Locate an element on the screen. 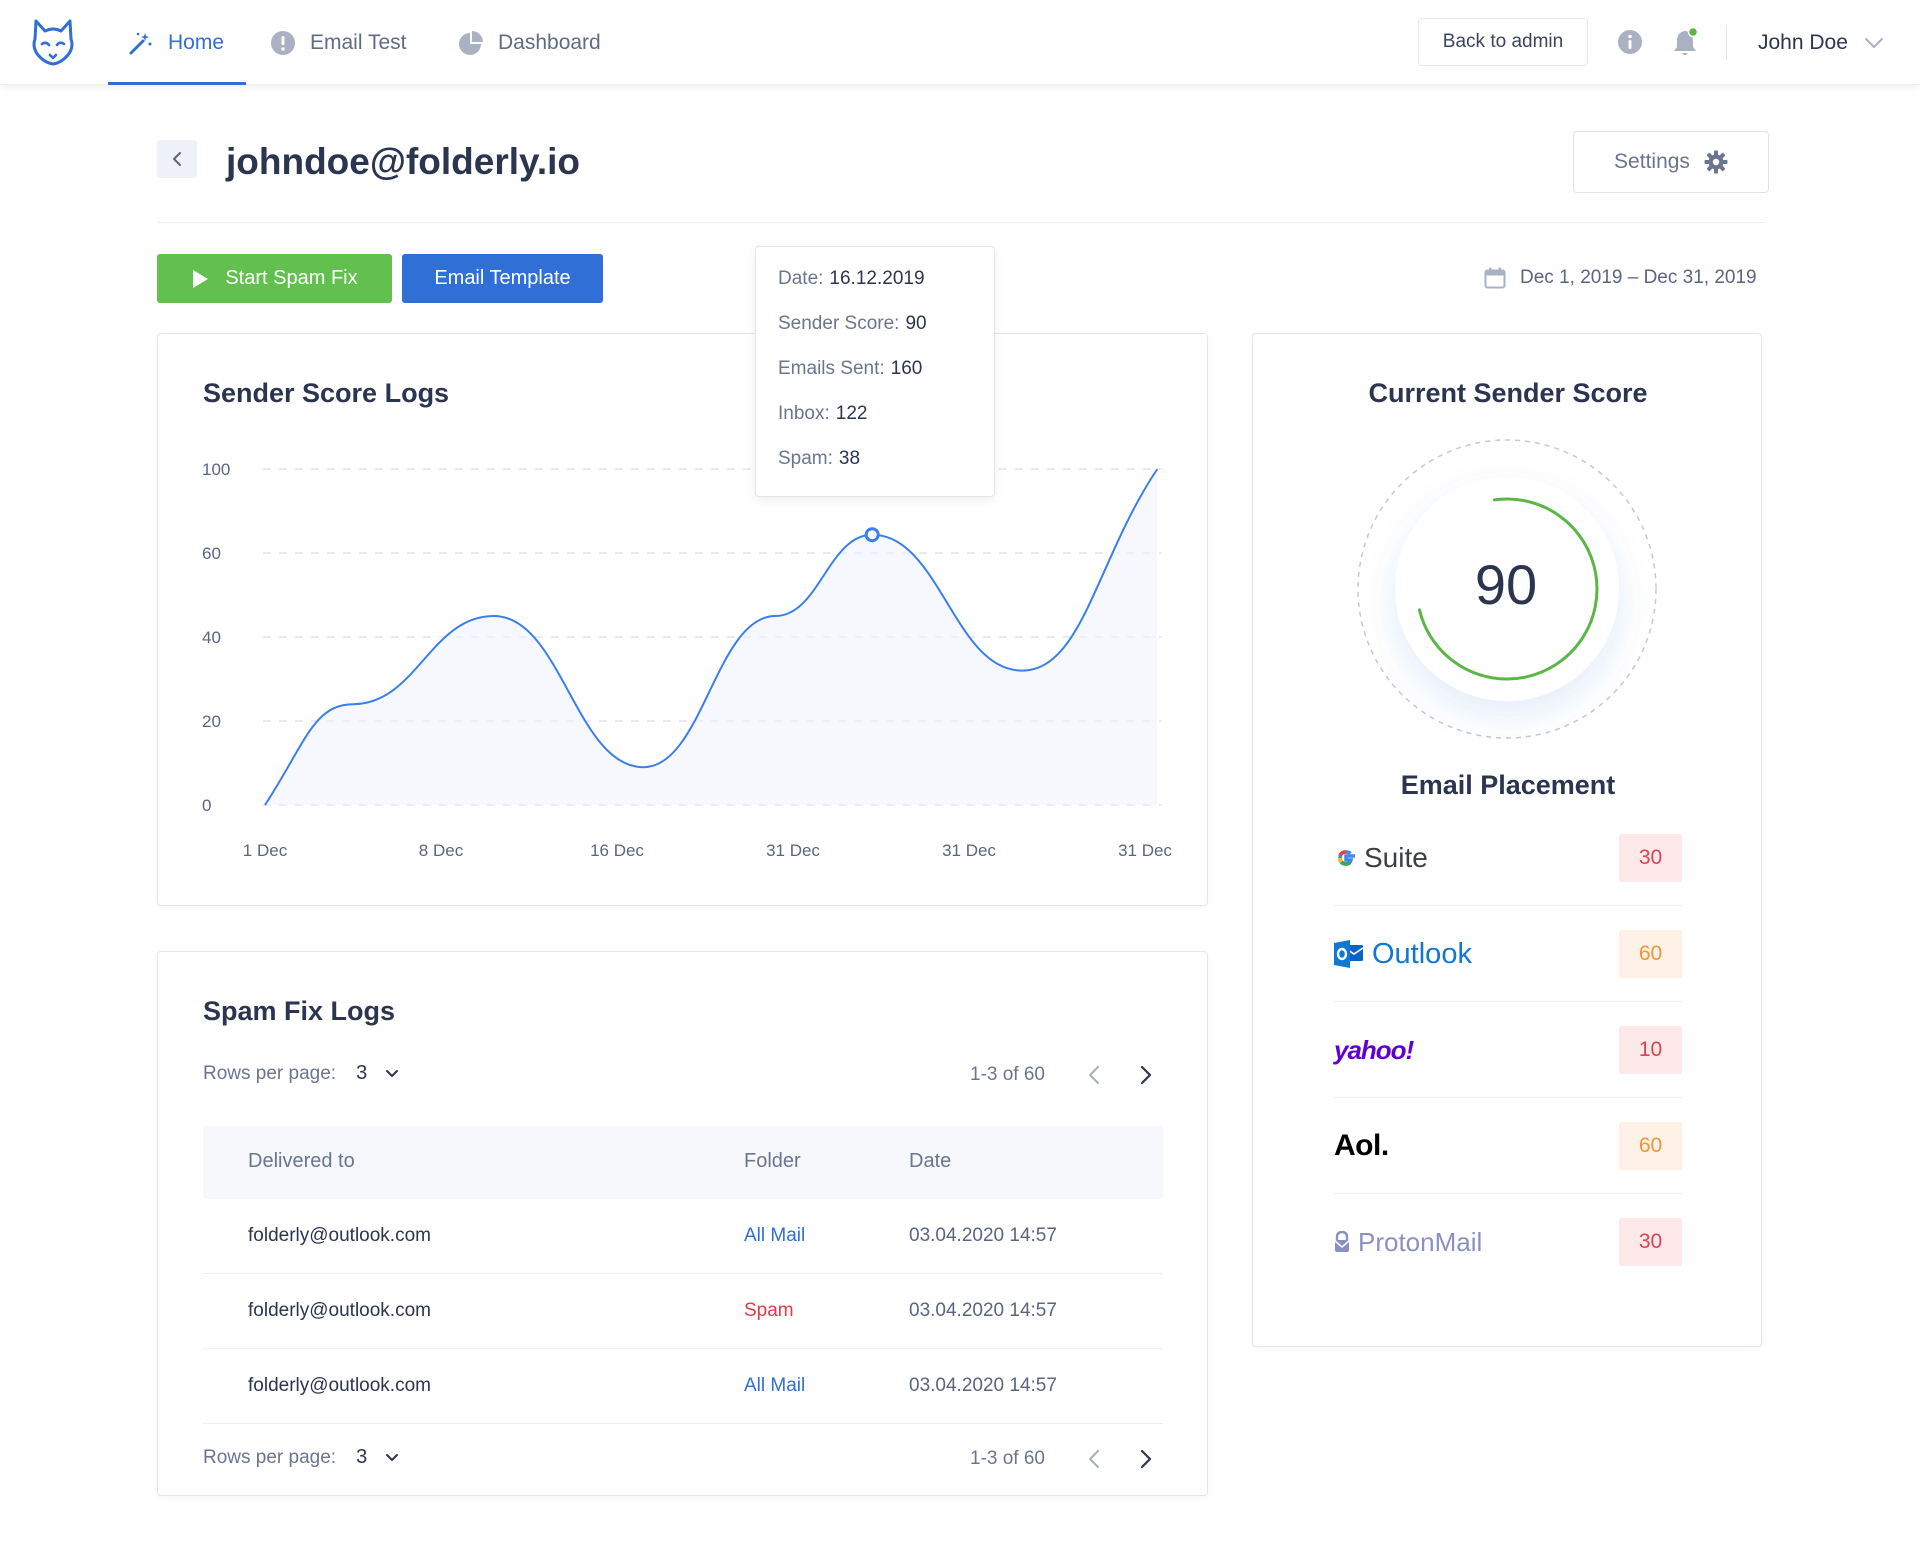  x-tick-label: 8 Dec is located at coordinates (441, 850).